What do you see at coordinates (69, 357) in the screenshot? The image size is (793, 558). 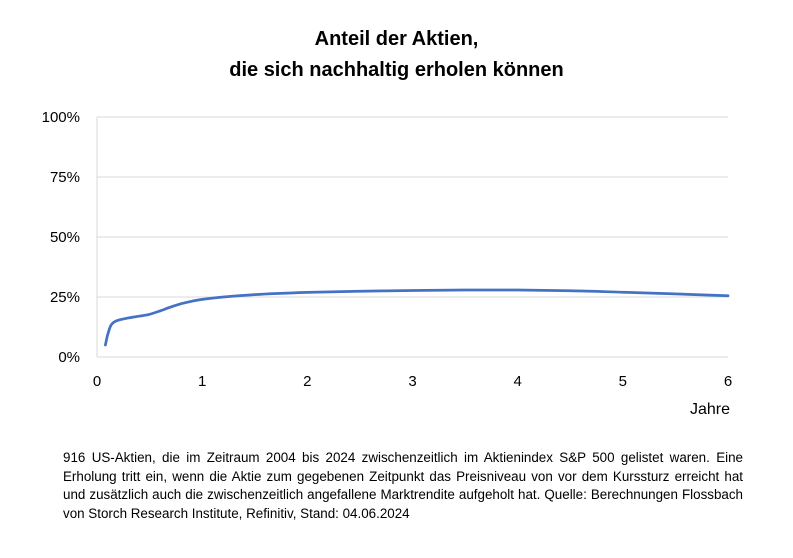 I see `y-tick-label: 0%` at bounding box center [69, 357].